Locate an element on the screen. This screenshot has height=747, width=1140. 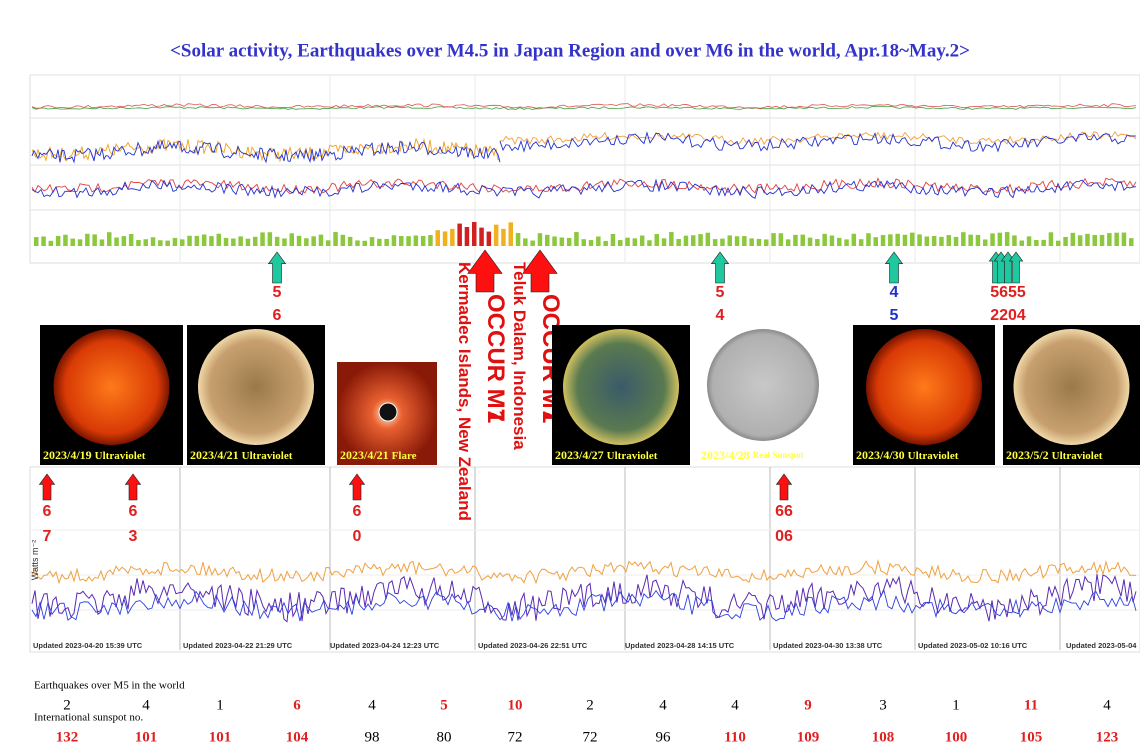
sunspot-count: 98 is located at coordinates (372, 737).